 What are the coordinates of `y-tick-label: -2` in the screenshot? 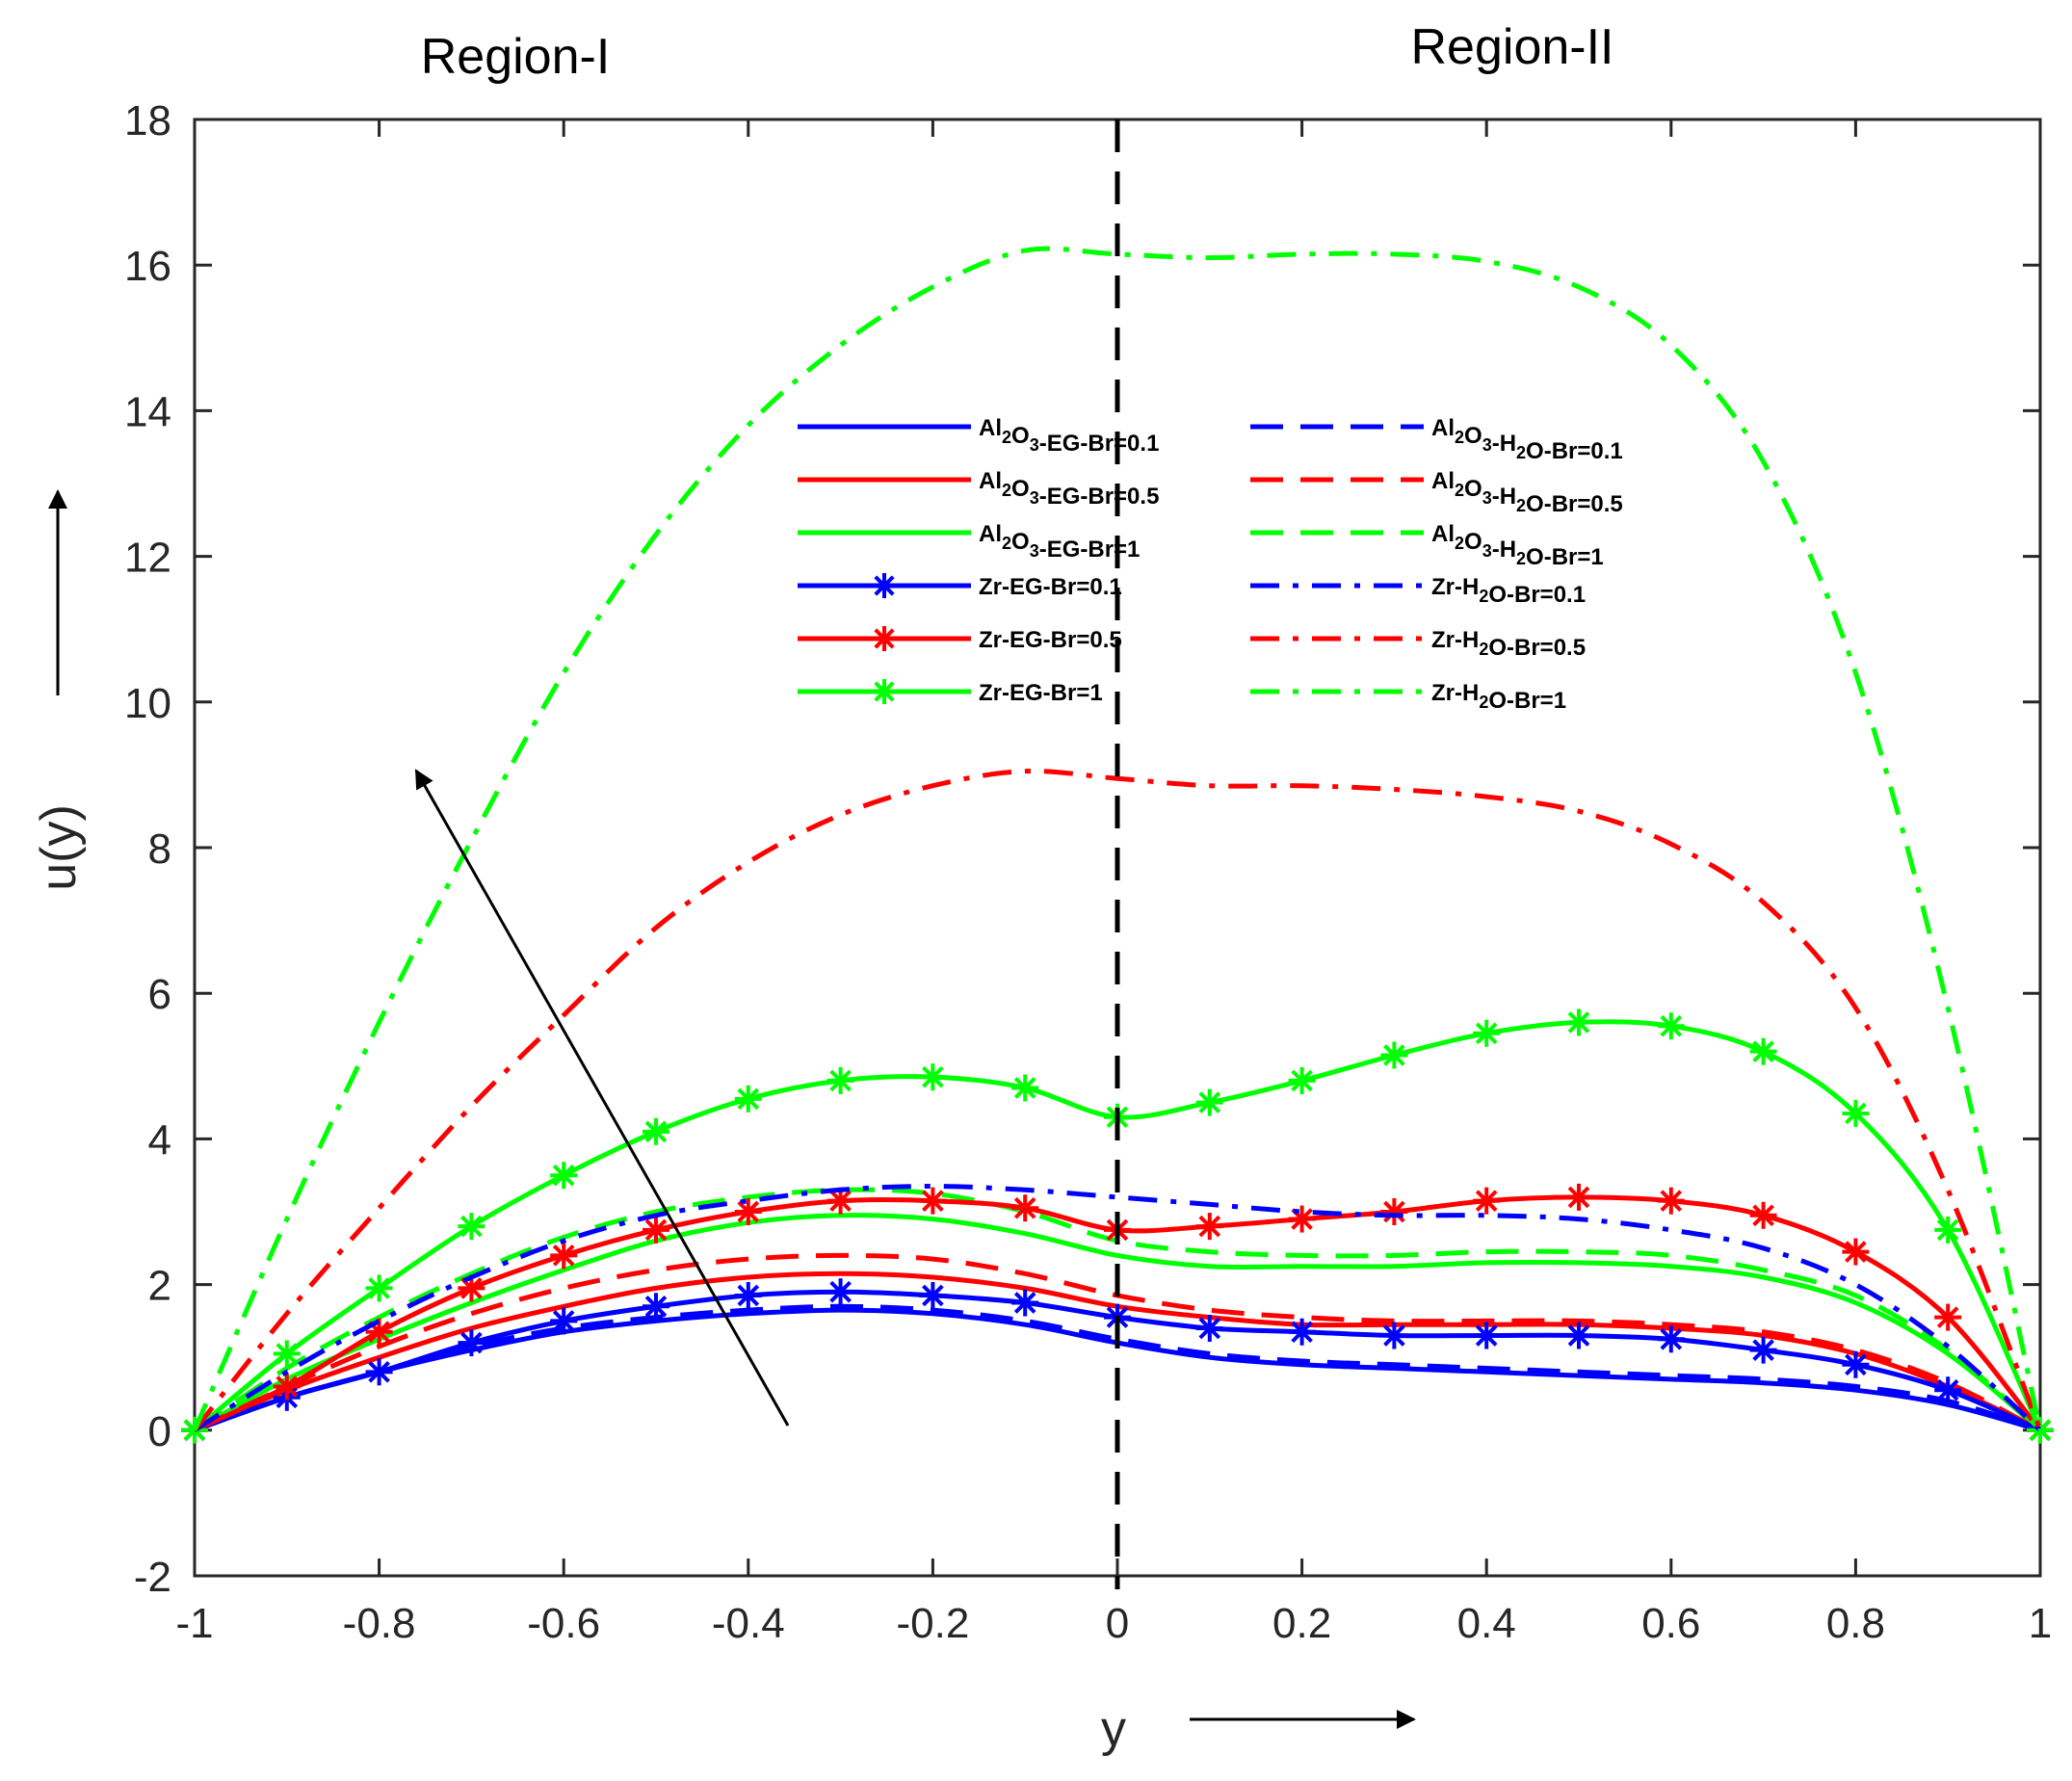 It's located at (152, 1577).